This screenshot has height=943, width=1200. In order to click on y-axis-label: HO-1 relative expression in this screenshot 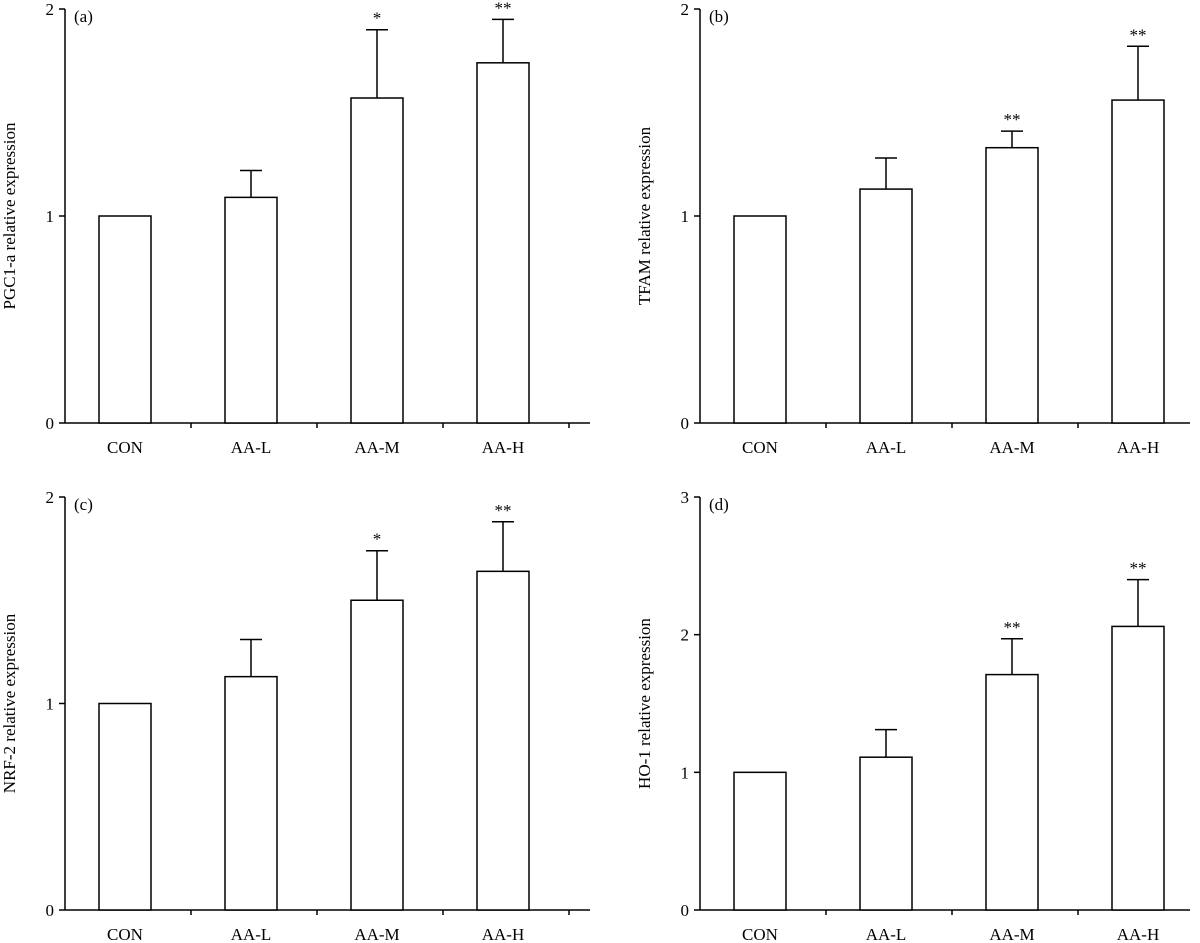, I will do `click(644, 703)`.